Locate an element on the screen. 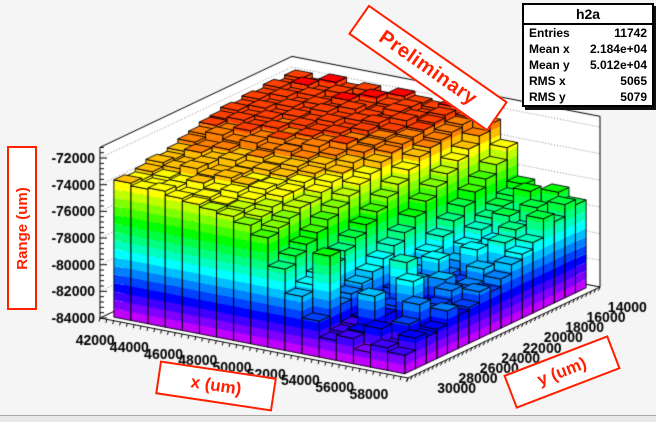  z-axis-title-box: Range (um) is located at coordinates (22, 228).